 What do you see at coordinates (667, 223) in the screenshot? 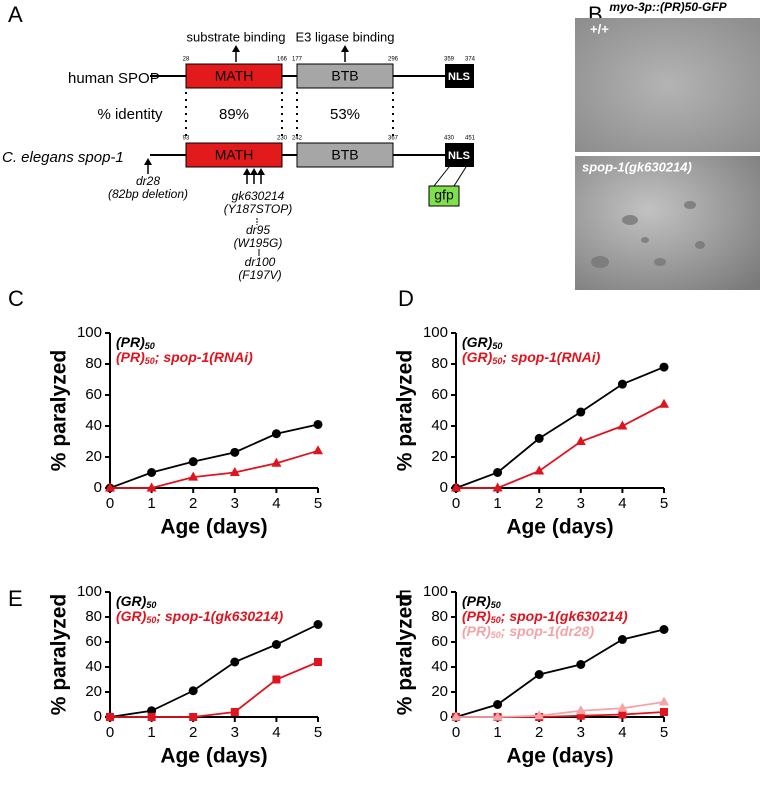
I see `micrograph` at bounding box center [667, 223].